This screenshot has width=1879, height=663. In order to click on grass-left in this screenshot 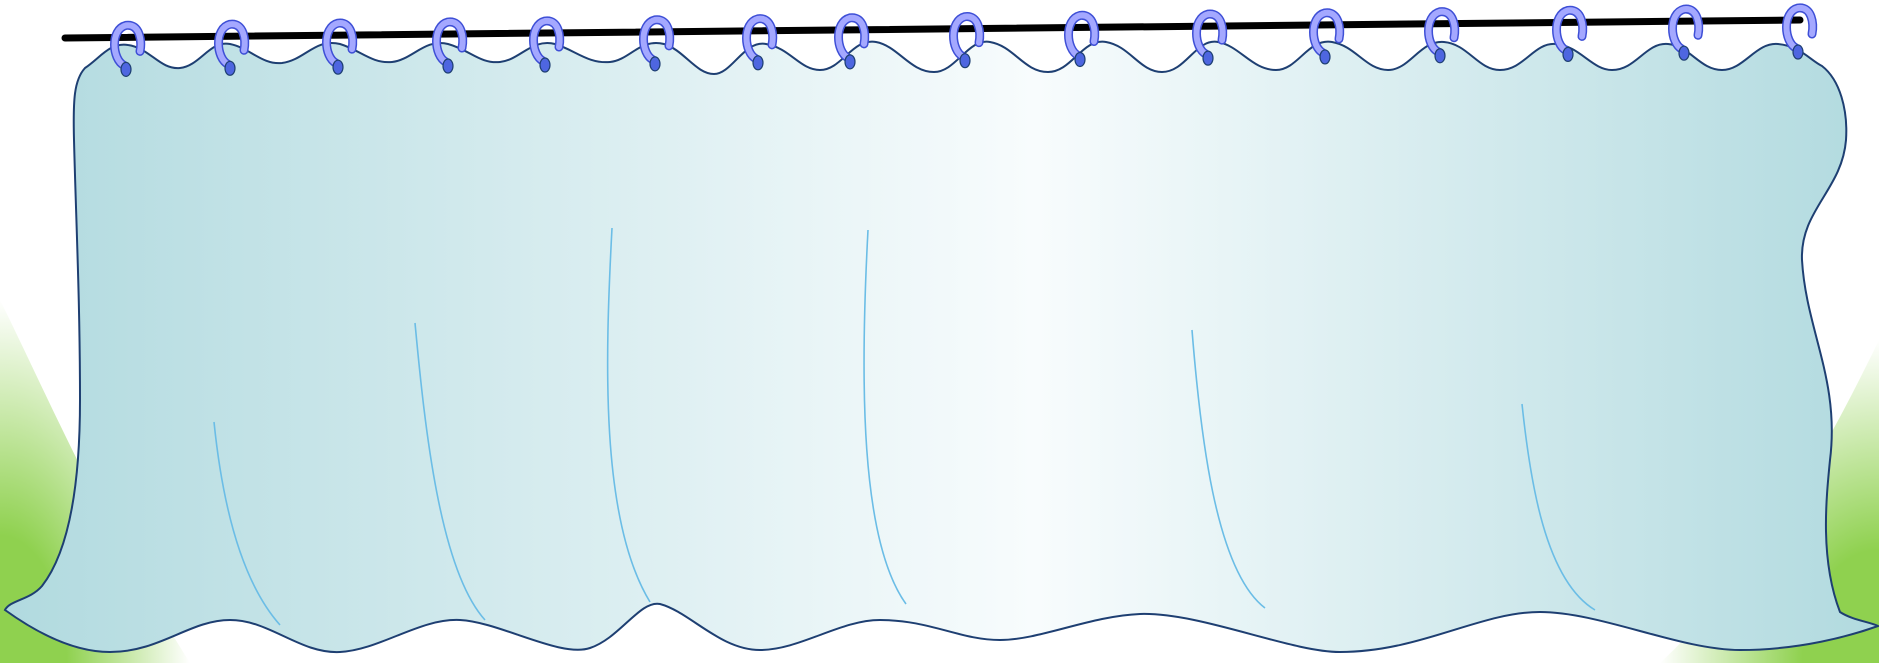, I will do `click(95, 481)`.